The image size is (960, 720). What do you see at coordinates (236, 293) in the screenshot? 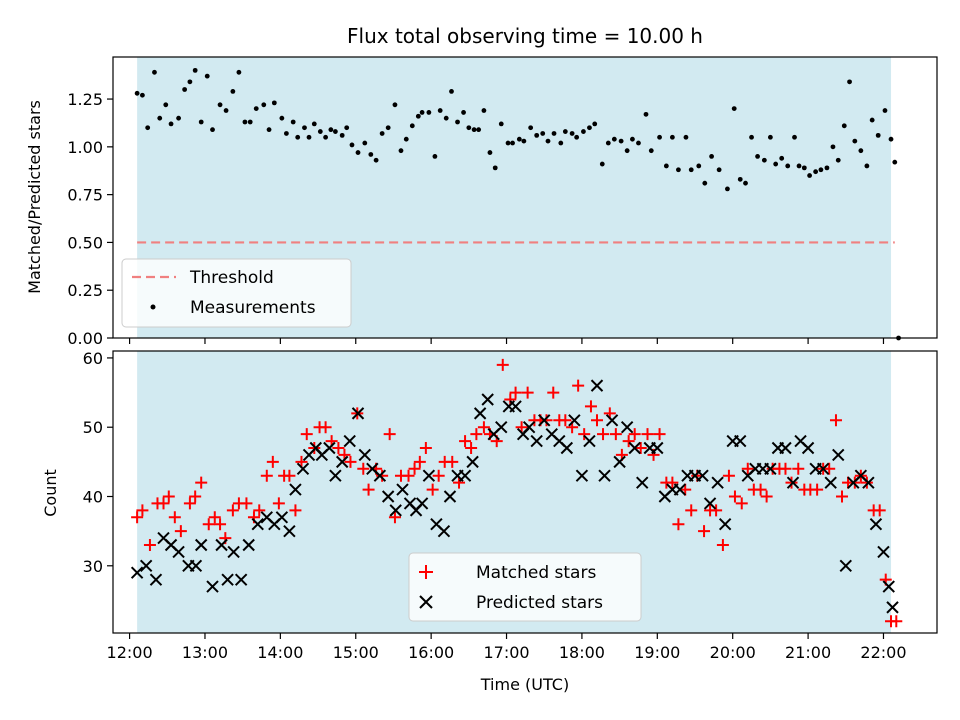
I see `ratio-legend: Threshold Measurements` at bounding box center [236, 293].